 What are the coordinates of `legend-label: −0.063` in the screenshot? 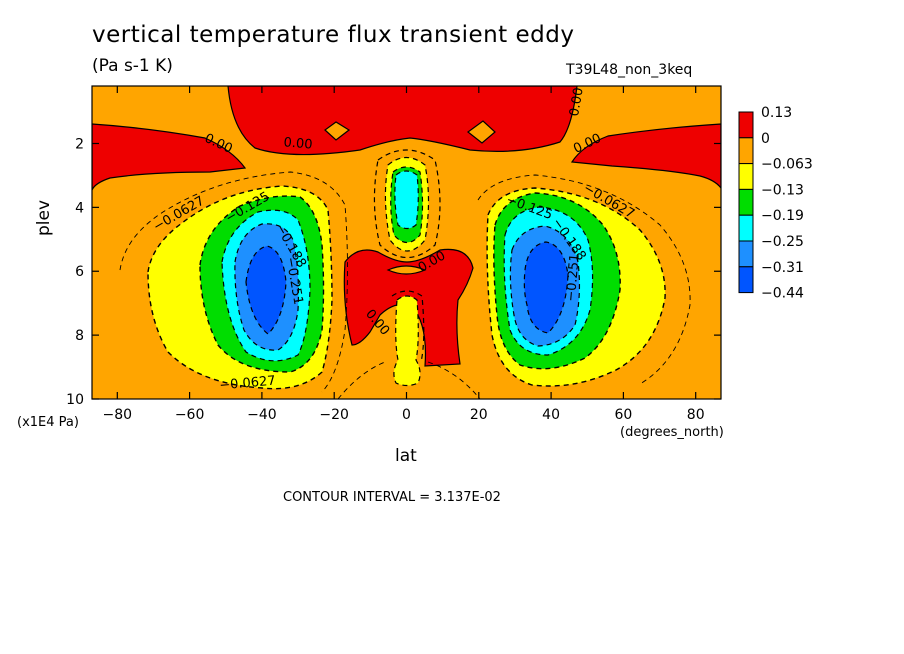 It's located at (787, 165).